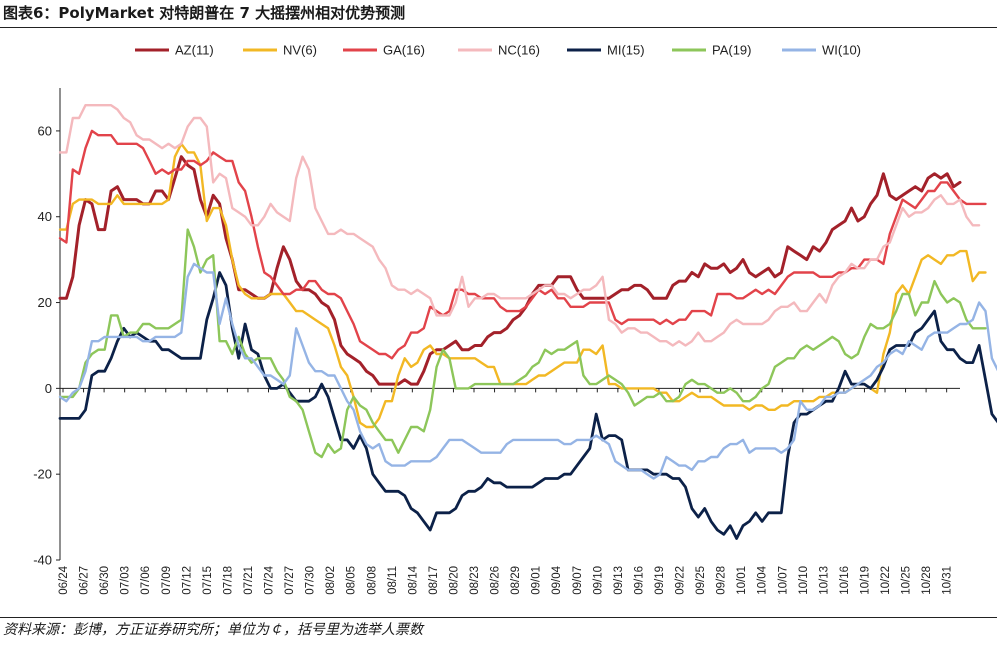 The image size is (997, 645). Describe the element at coordinates (783, 580) in the screenshot. I see `x-tick-label: 10/07` at that location.